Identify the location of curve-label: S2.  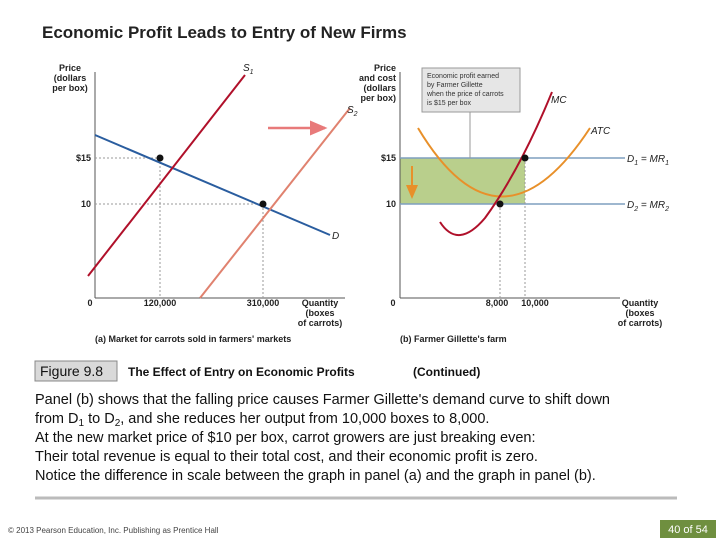
(352, 111).